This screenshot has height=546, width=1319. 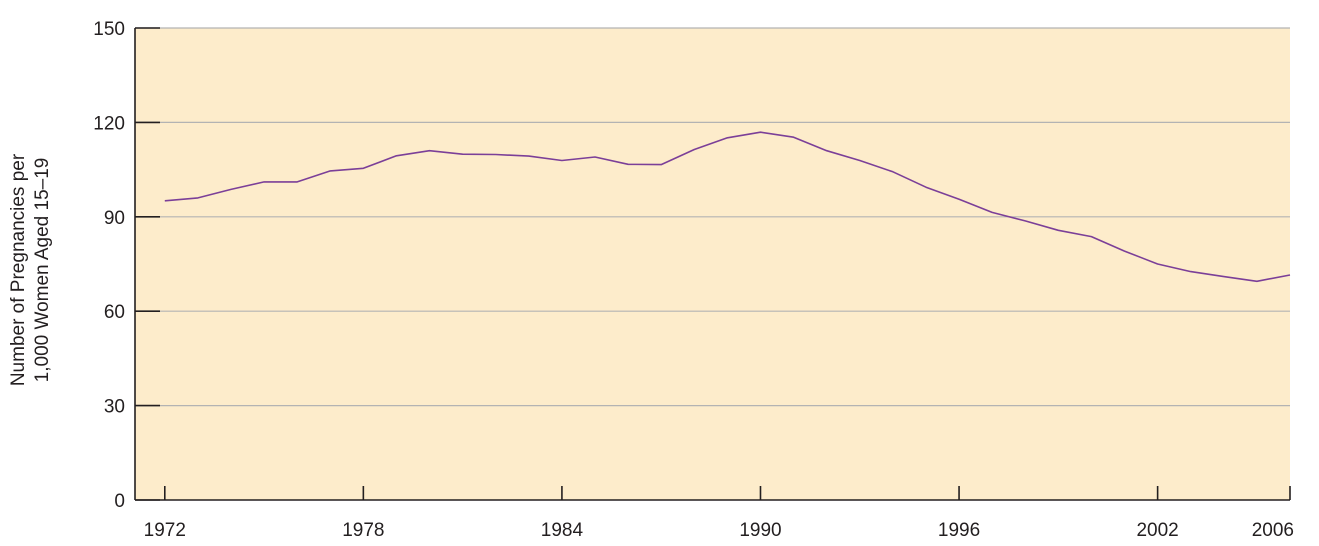 What do you see at coordinates (114, 312) in the screenshot?
I see `y-tick-label-60: 60` at bounding box center [114, 312].